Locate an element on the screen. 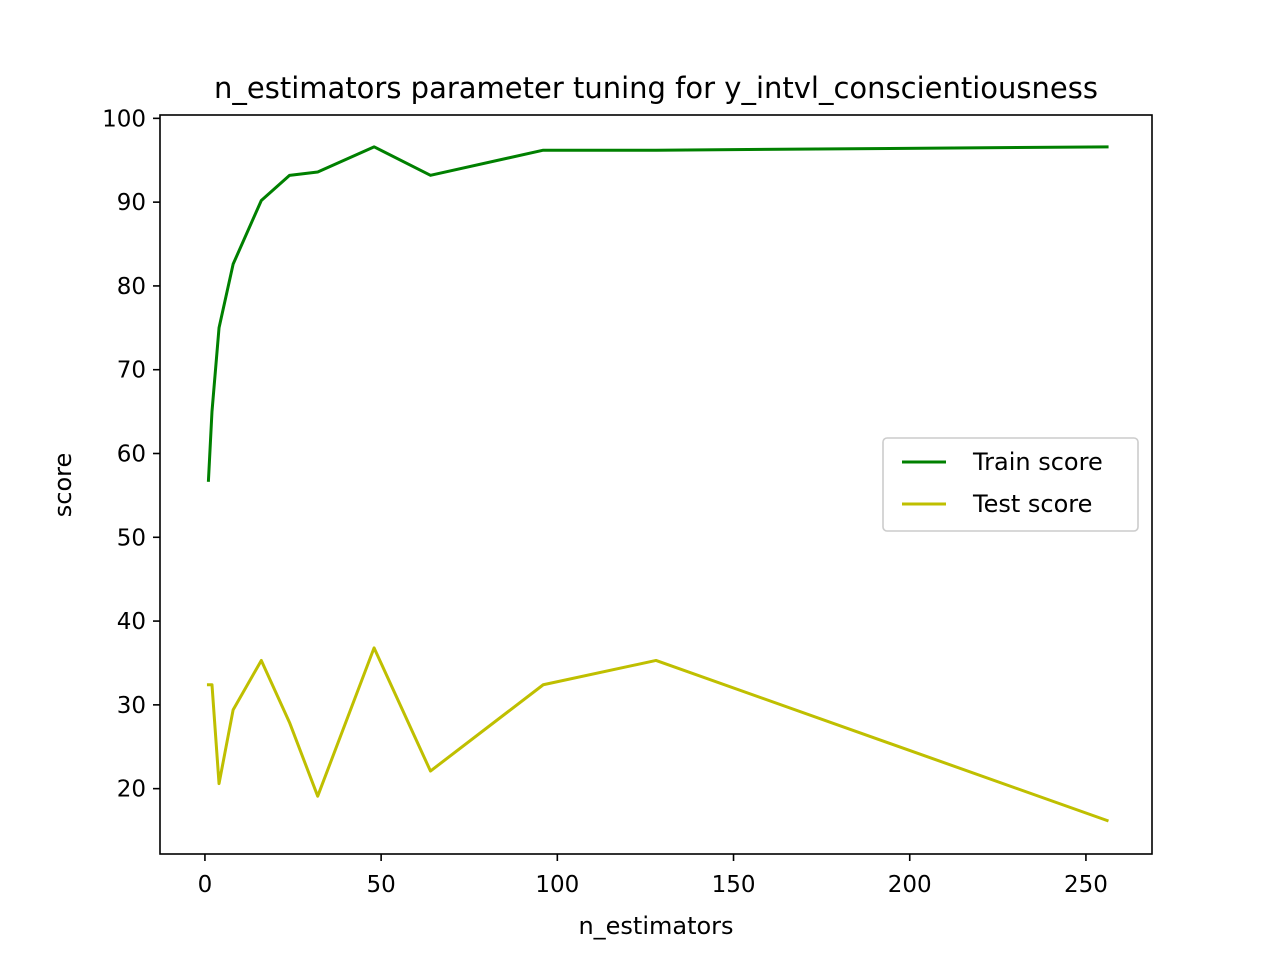 This screenshot has width=1280, height=960. y-tick-label: 90 is located at coordinates (131, 203).